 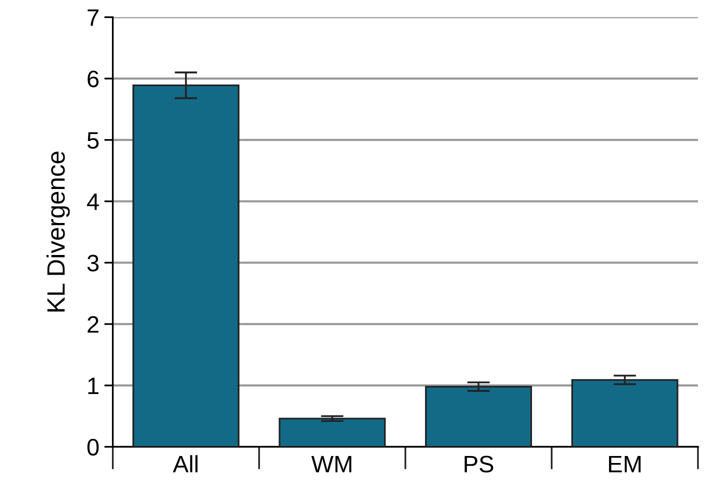 I want to click on y-tick-label: 1, so click(x=93, y=386).